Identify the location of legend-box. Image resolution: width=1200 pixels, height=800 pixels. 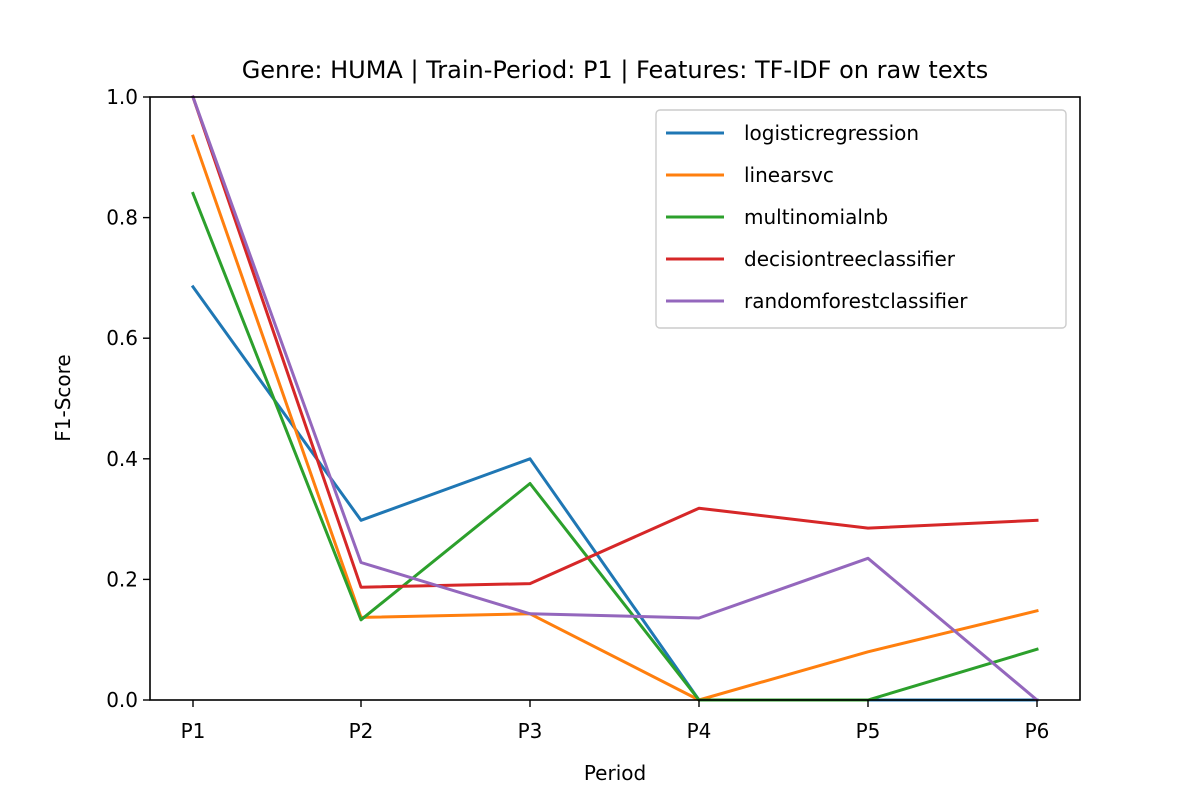
(861, 219).